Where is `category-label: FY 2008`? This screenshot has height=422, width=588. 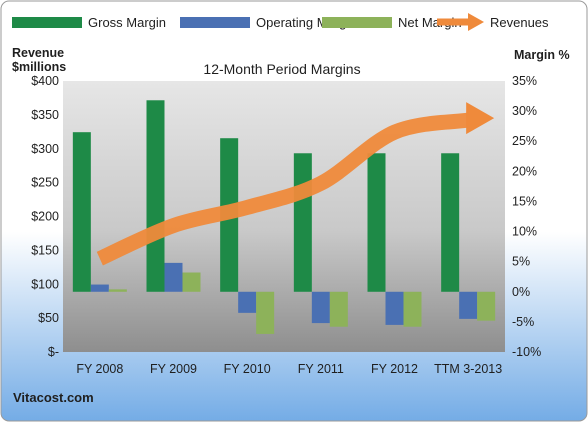 category-label: FY 2008 is located at coordinates (99, 369).